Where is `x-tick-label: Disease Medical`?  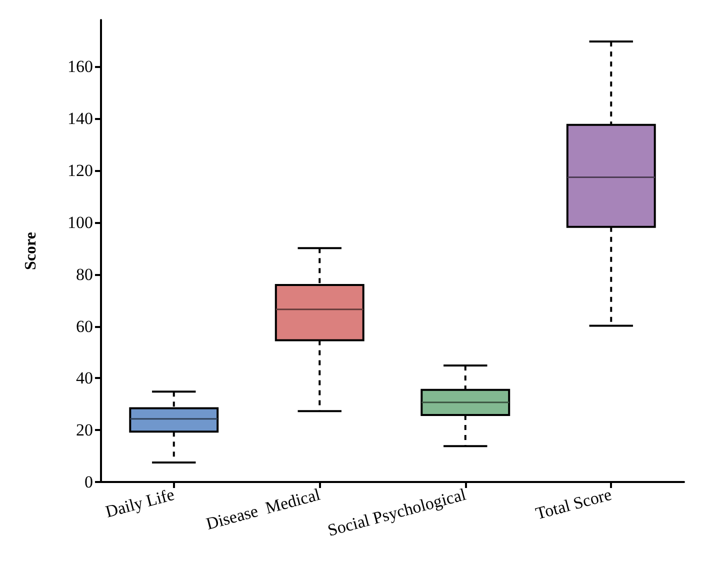 x-tick-label: Disease Medical is located at coordinates (263, 509).